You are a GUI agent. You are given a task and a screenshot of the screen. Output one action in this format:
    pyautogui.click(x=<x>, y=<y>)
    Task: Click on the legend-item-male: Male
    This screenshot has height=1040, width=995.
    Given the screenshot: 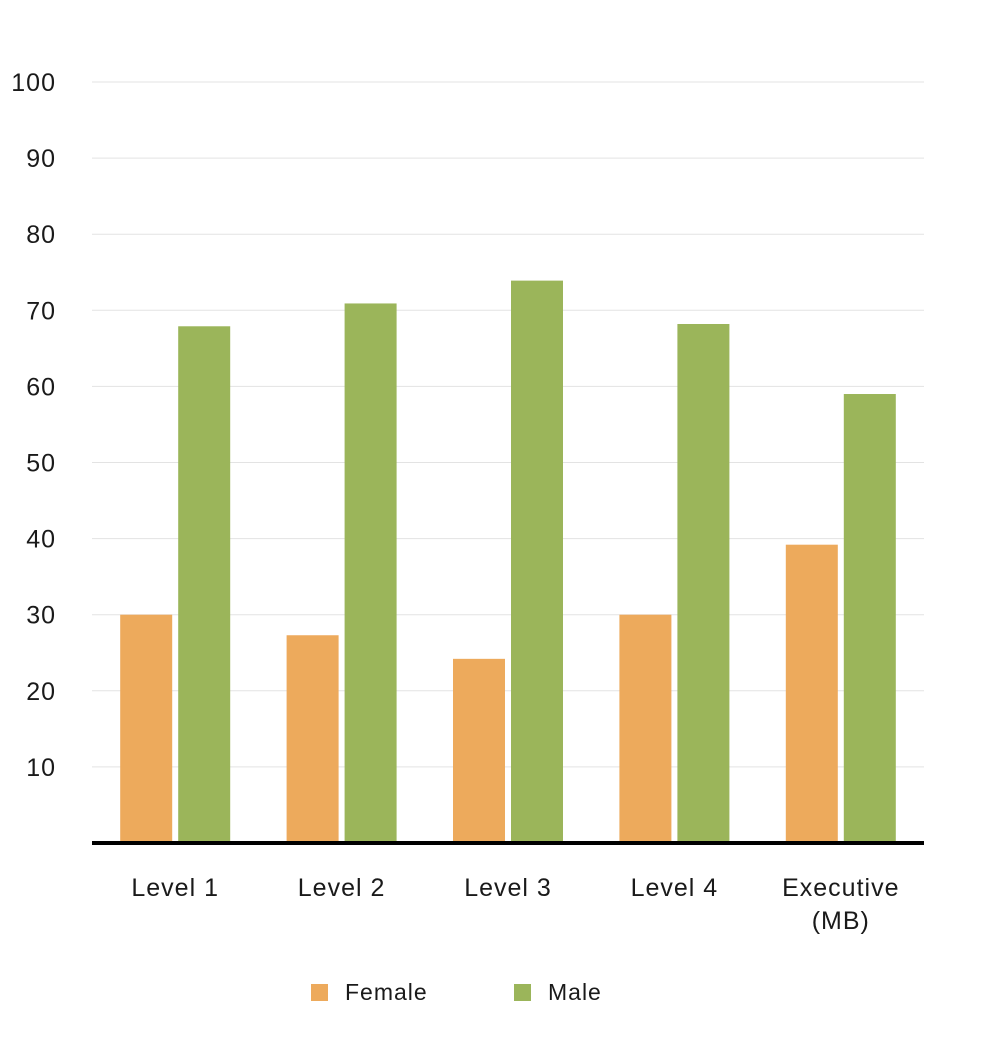 What is the action you would take?
    pyautogui.click(x=558, y=992)
    